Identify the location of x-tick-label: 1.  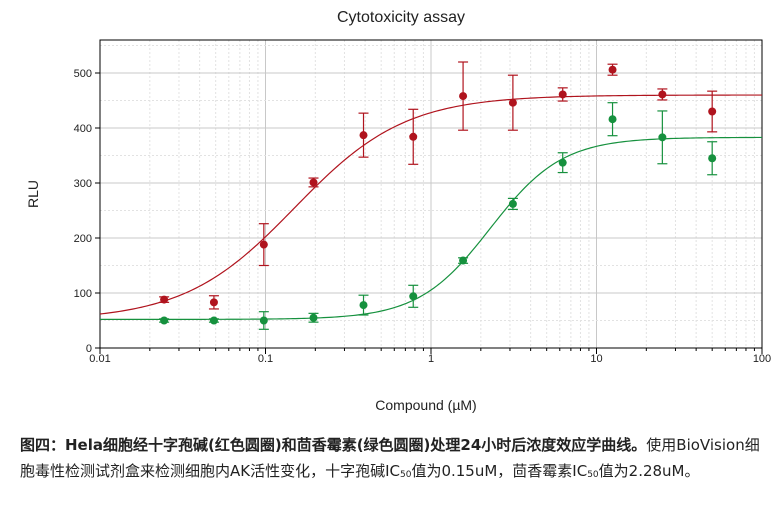
(431, 359).